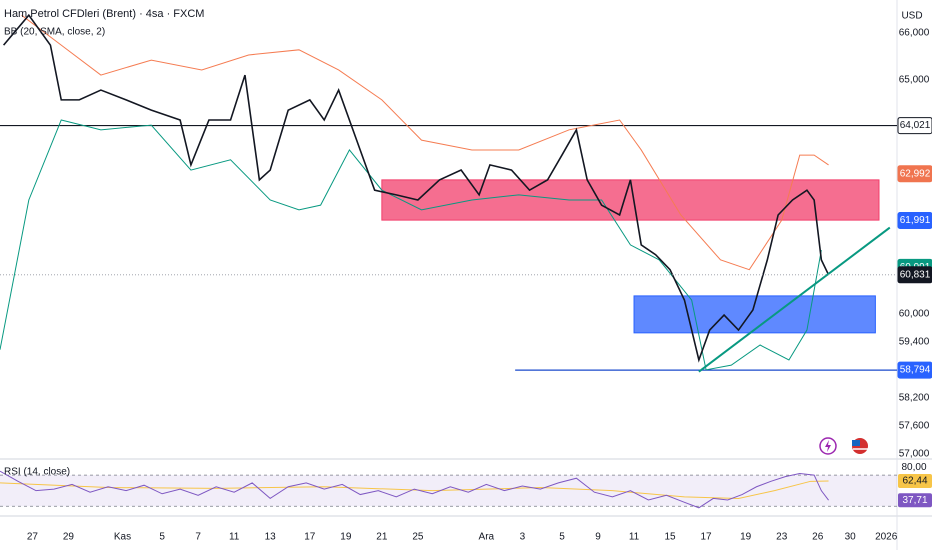 The width and height of the screenshot is (932, 550). What do you see at coordinates (794, 299) in the screenshot?
I see `trendline` at bounding box center [794, 299].